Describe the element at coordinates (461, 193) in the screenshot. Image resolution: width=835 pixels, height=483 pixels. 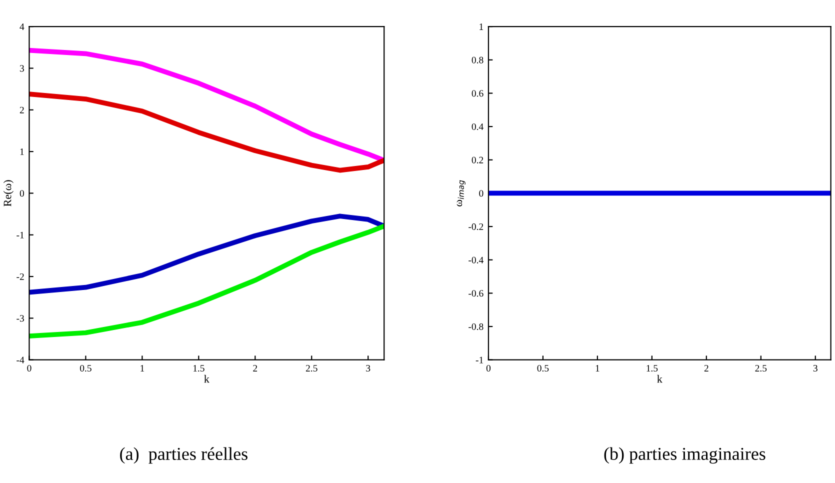
I see `y-axis-title: ω$_{imag}$` at that location.